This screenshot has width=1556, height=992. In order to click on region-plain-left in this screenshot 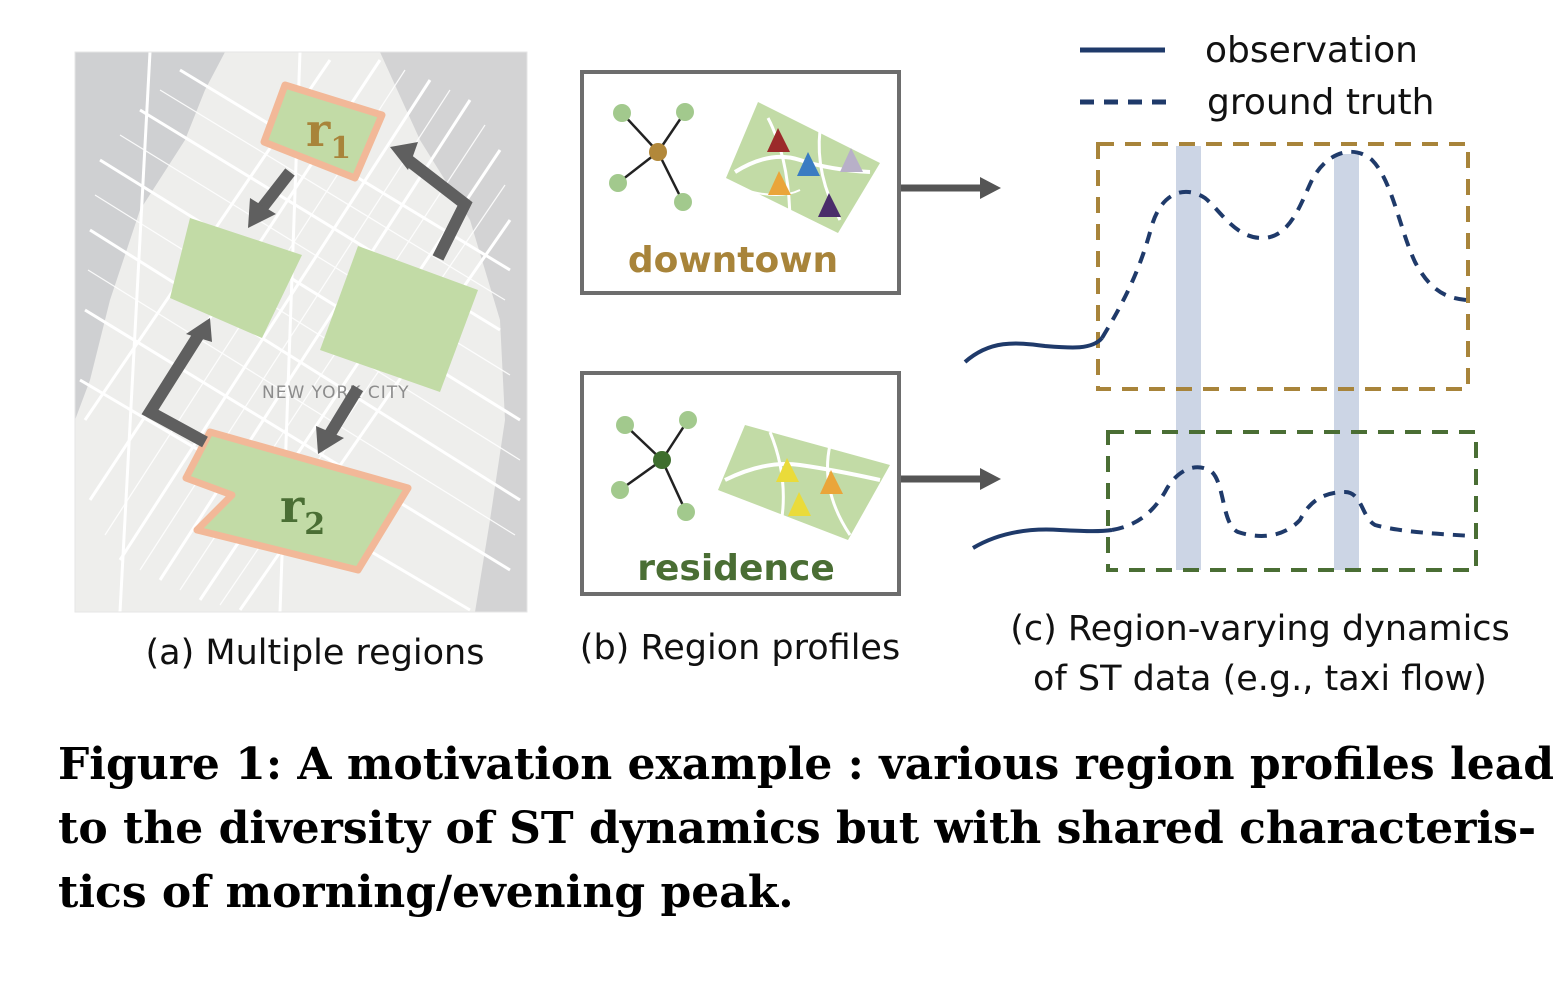, I will do `click(236, 278)`.